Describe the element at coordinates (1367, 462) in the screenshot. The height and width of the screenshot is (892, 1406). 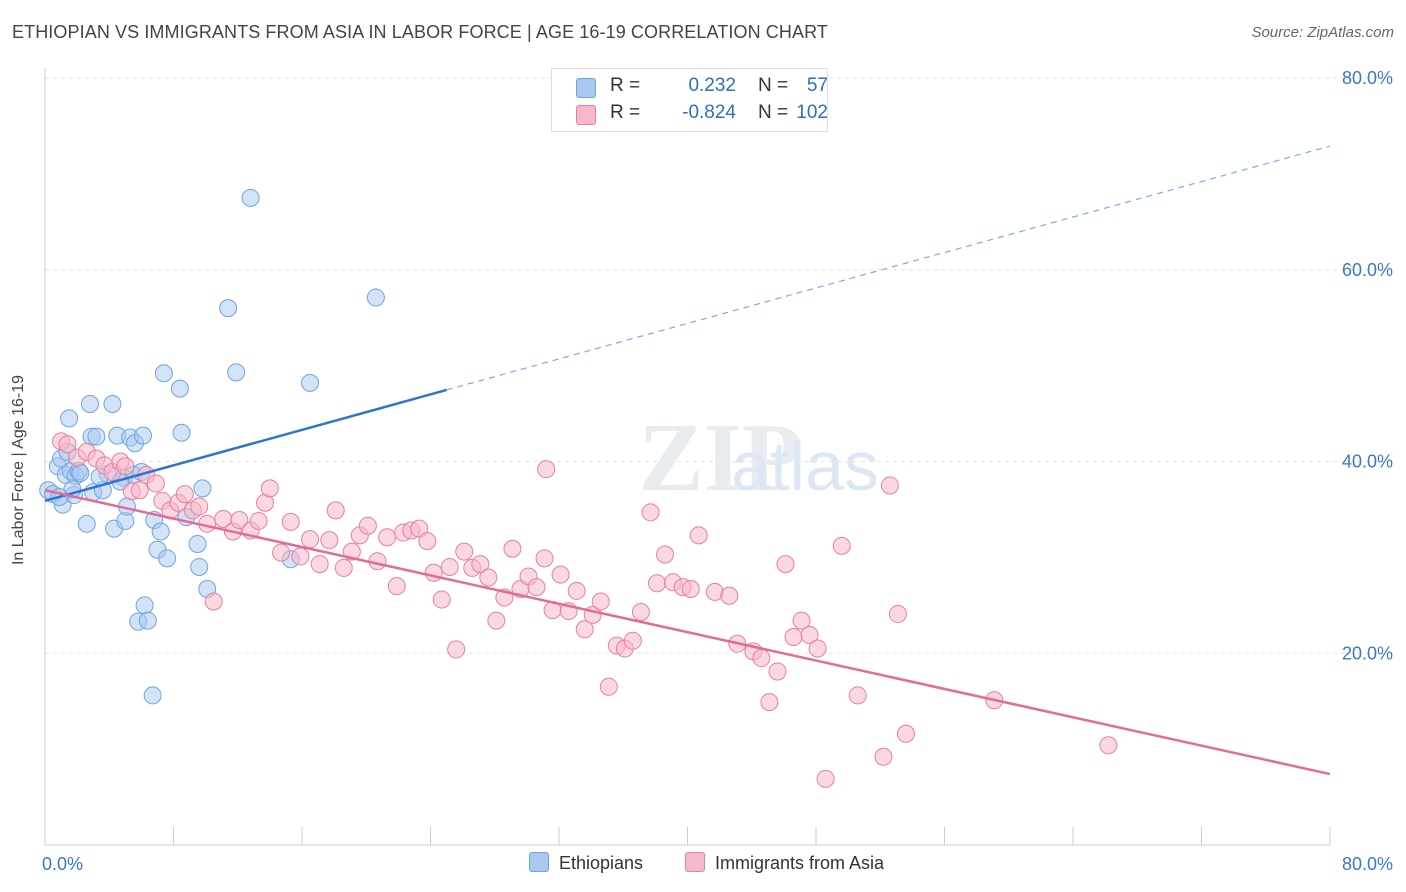
I see `y-tick-label: 40.0%` at that location.